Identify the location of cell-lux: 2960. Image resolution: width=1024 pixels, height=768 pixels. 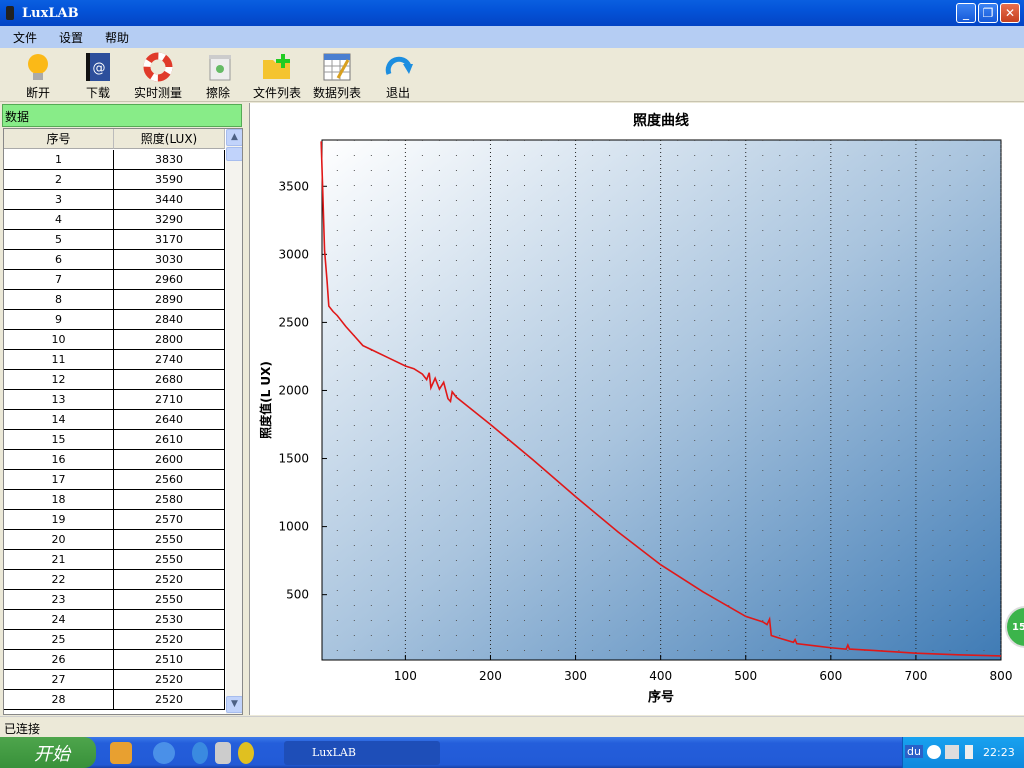
(169, 280).